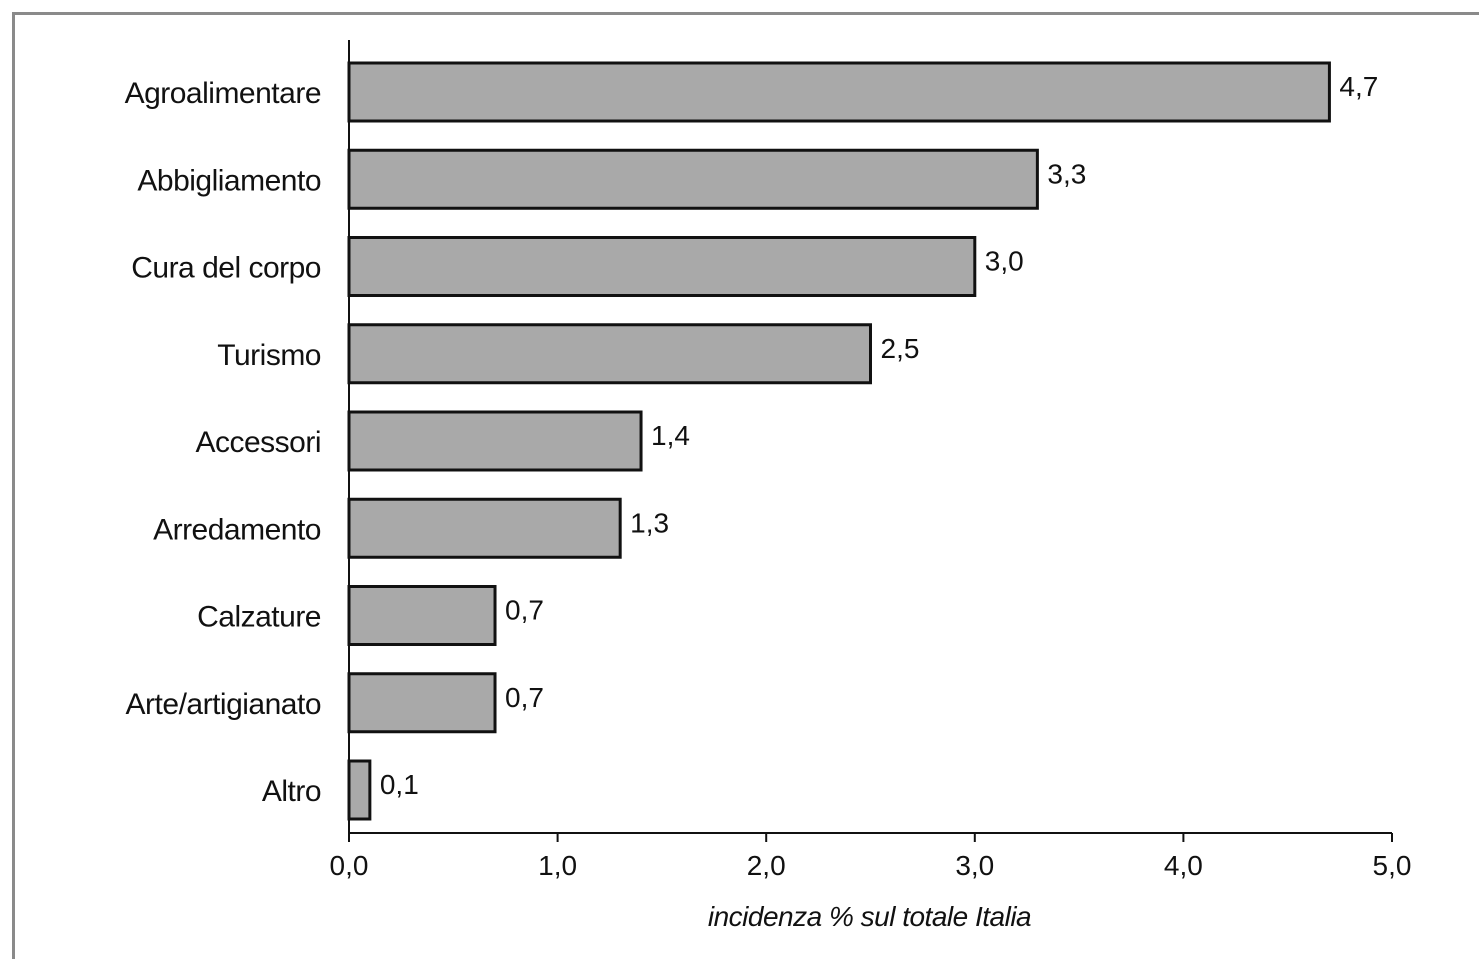 The height and width of the screenshot is (959, 1479). Describe the element at coordinates (258, 442) in the screenshot. I see `category-label-4: Accessori` at that location.